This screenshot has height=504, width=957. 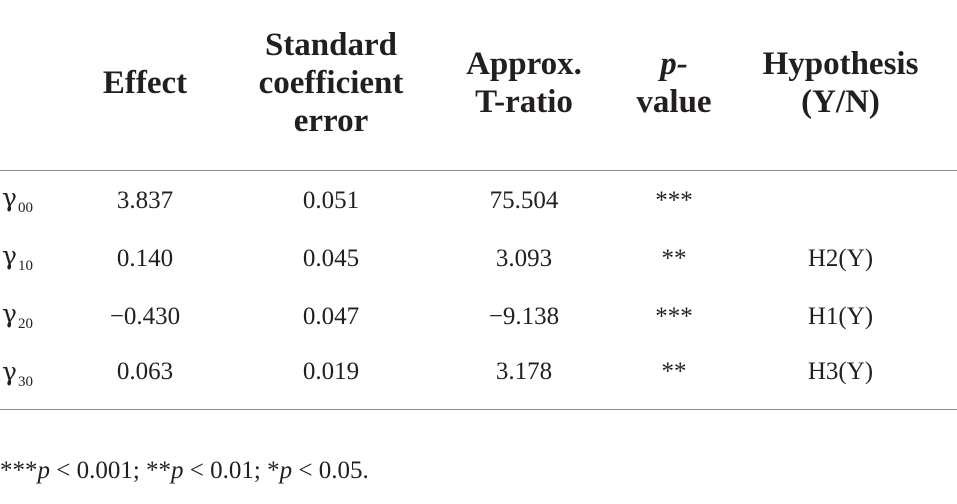 What do you see at coordinates (331, 45) in the screenshot?
I see `header-std-error-line1: Standard` at bounding box center [331, 45].